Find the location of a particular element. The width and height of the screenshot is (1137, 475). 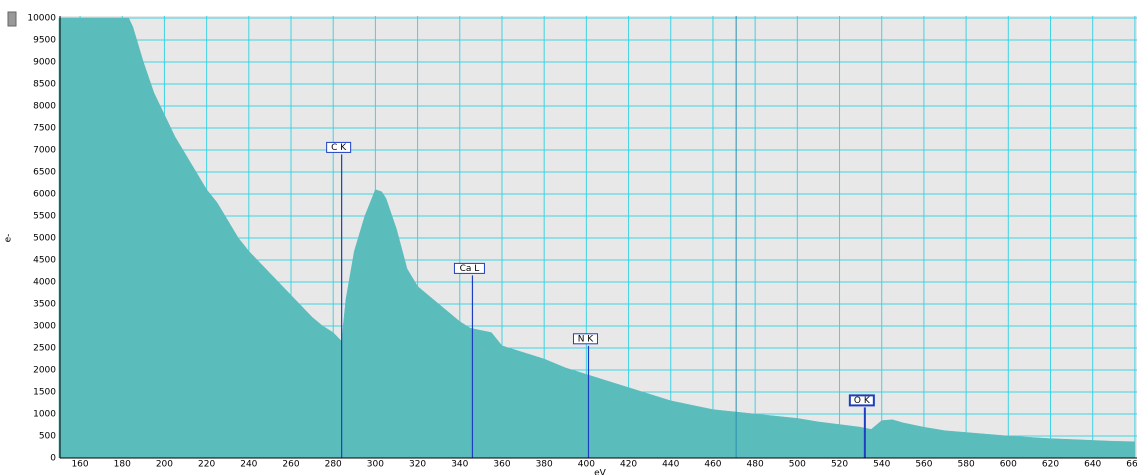

panel-handle is located at coordinates (12, 19).